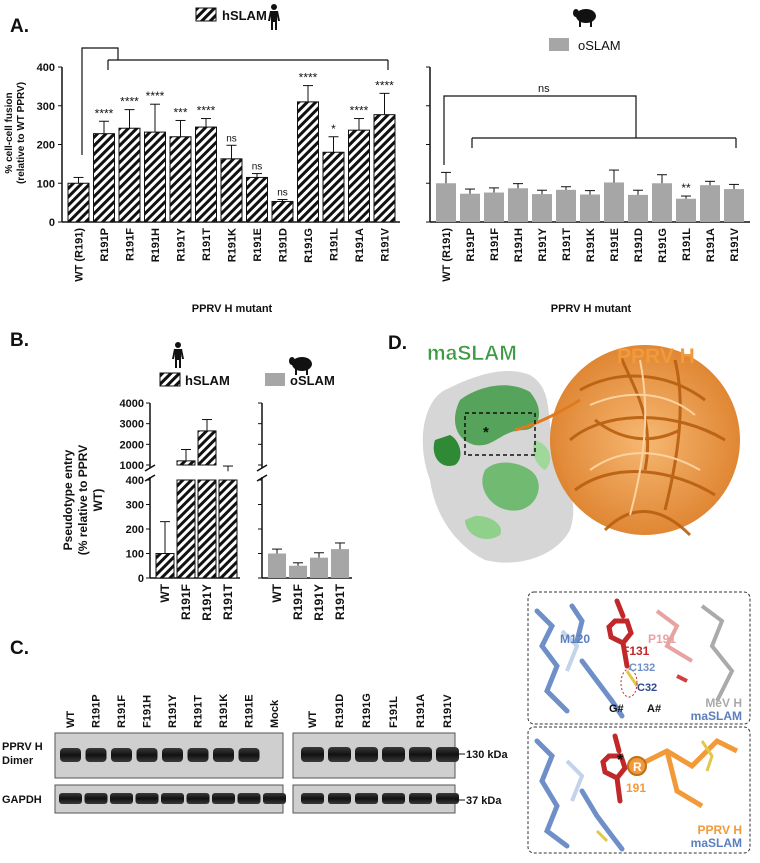 Image resolution: width=760 pixels, height=863 pixels. What do you see at coordinates (448, 711) in the screenshot?
I see `lane-label: R191V` at bounding box center [448, 711].